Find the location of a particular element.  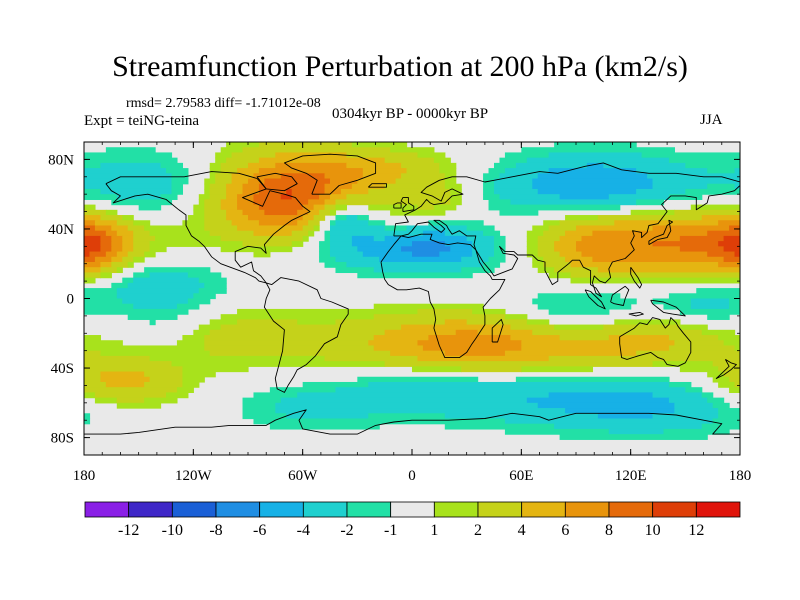

north-america-coast is located at coordinates (208, 227).